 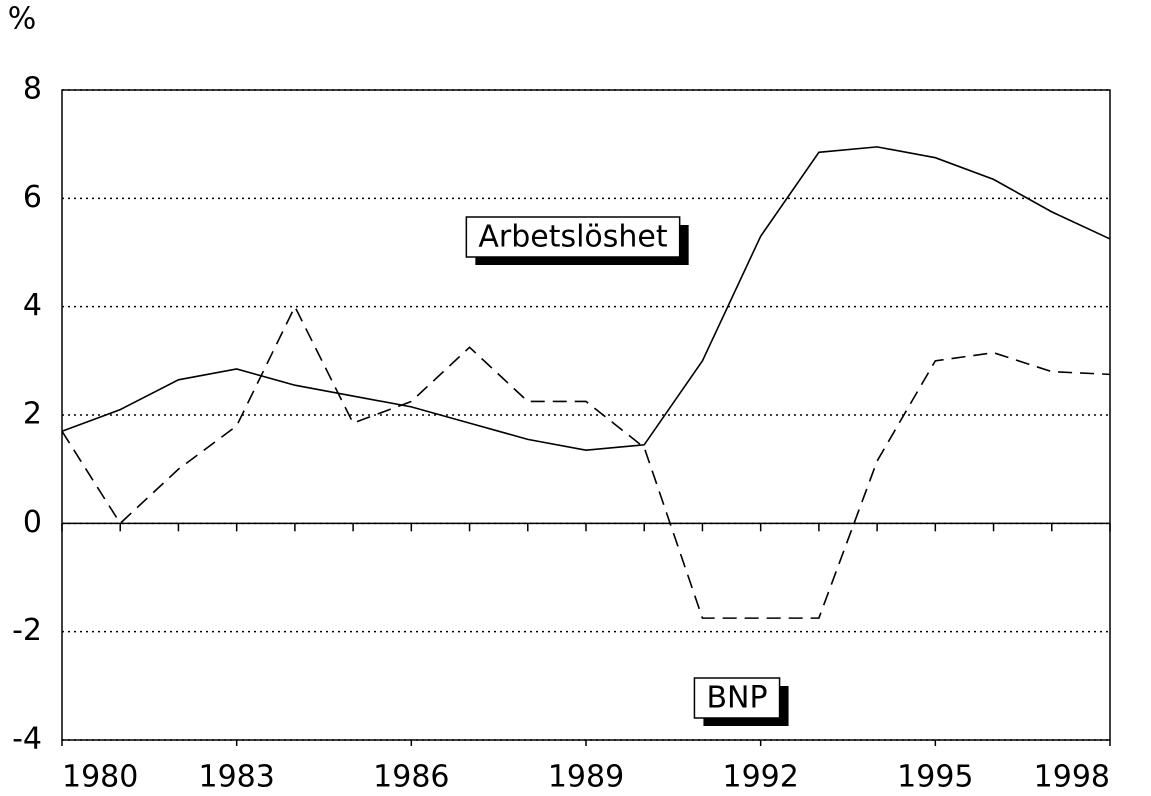 I want to click on series-label: Arbetslöshet, so click(x=573, y=237).